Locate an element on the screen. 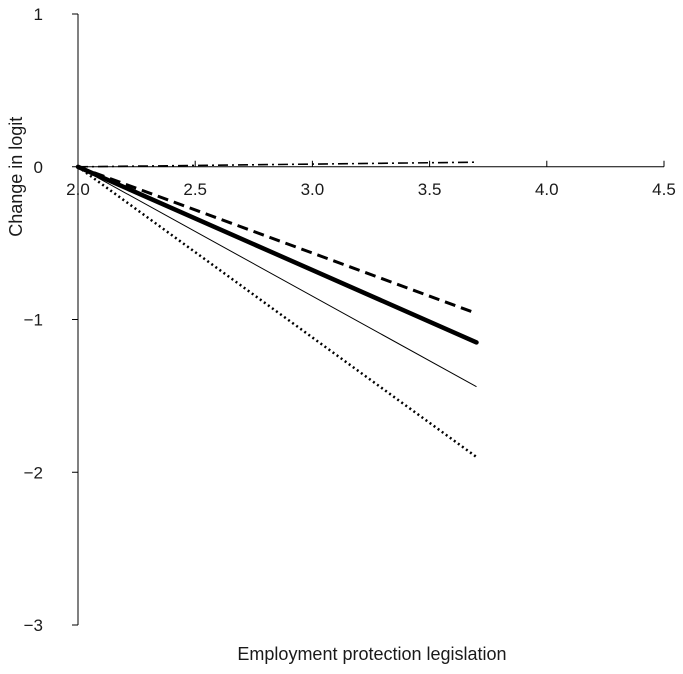 This screenshot has height=674, width=683. x-tick-label: 2.0 is located at coordinates (78, 189).